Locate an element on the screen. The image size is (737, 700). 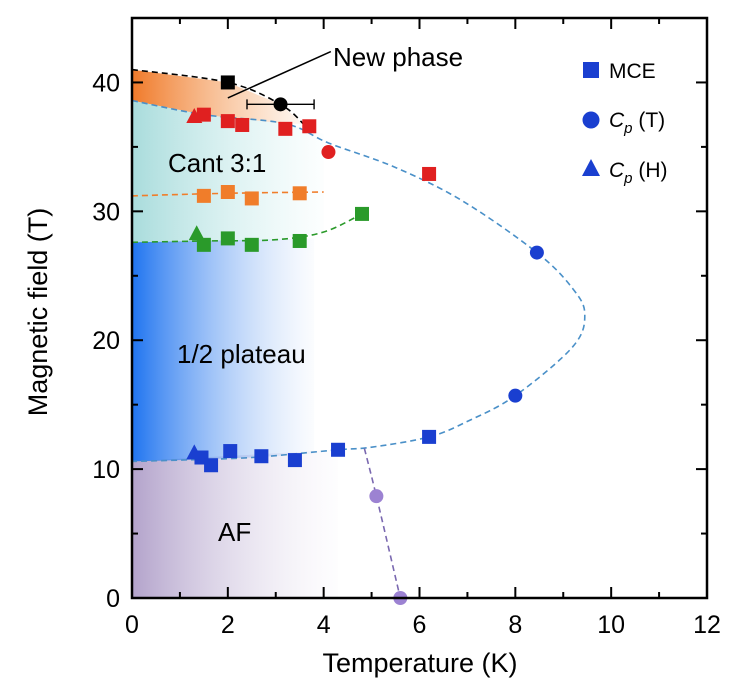
y-tick-label: 20 is located at coordinates (106, 341).